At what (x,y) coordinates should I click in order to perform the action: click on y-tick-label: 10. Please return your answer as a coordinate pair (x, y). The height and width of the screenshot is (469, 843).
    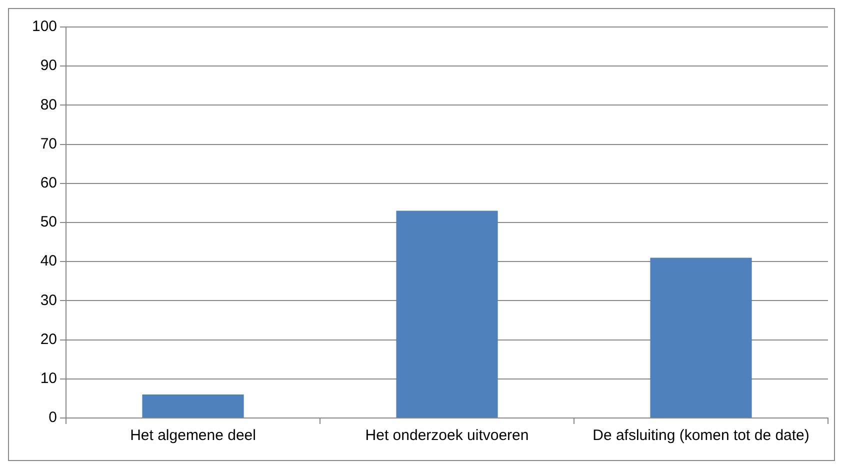
    Looking at the image, I should click on (49, 379).